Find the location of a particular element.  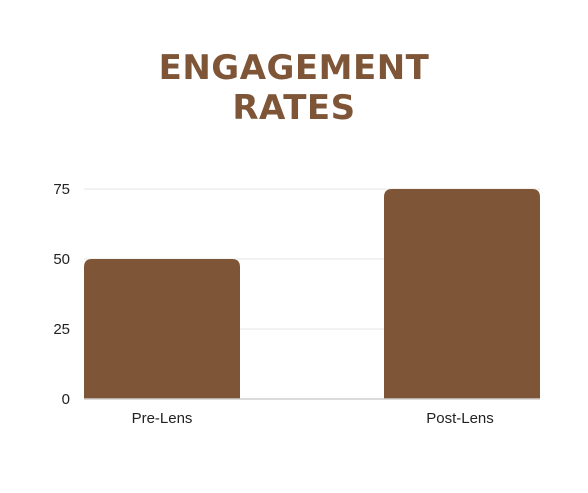

chart-title-line-2: RATES is located at coordinates (294, 108).